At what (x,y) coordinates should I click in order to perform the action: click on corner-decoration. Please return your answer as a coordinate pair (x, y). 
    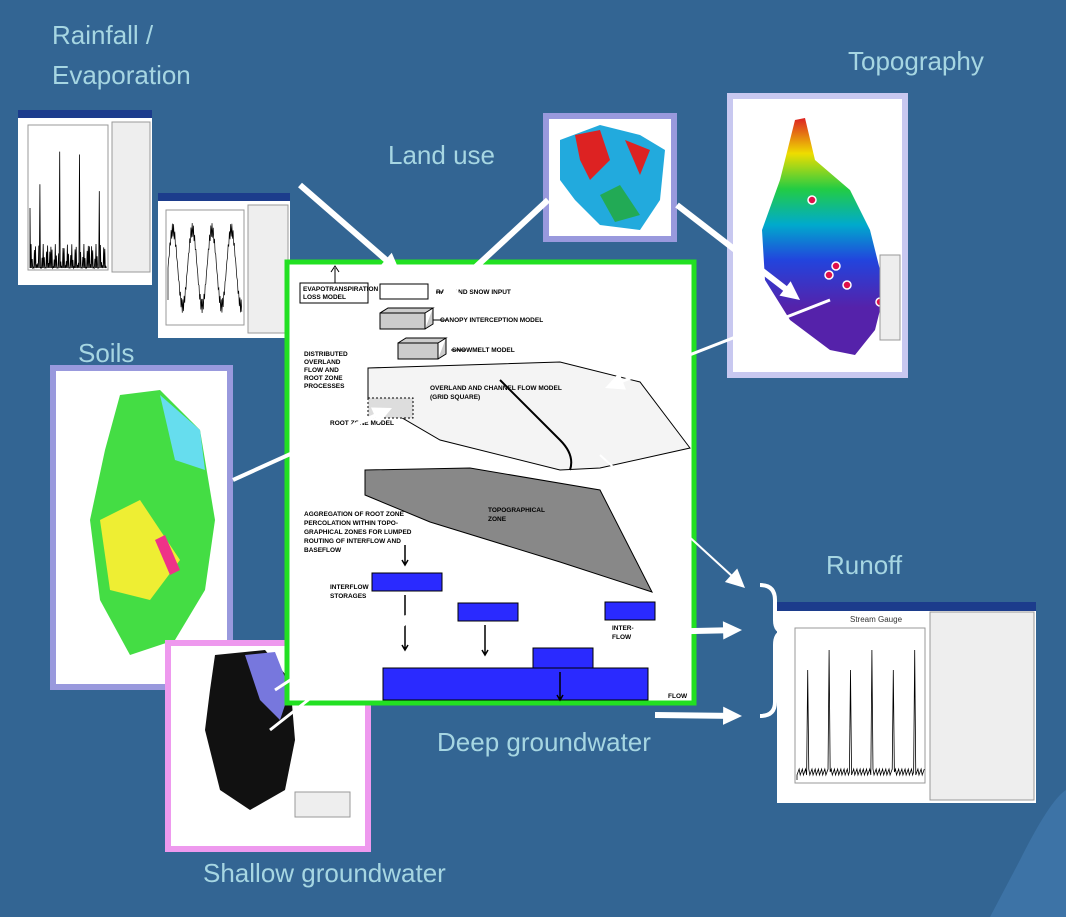
    Looking at the image, I should click on (1028, 853).